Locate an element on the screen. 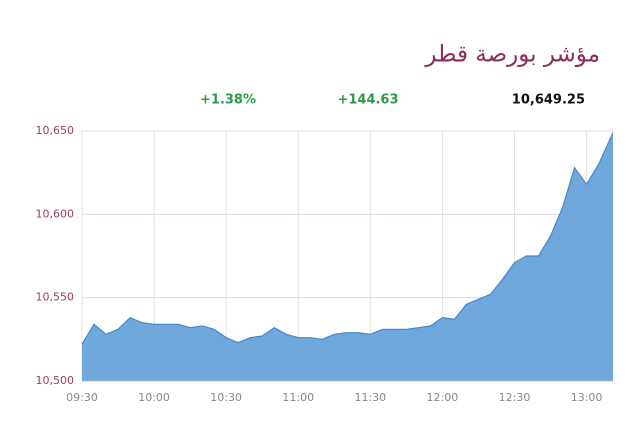 The image size is (640, 429). x-tick-label: 11:00 is located at coordinates (298, 397).